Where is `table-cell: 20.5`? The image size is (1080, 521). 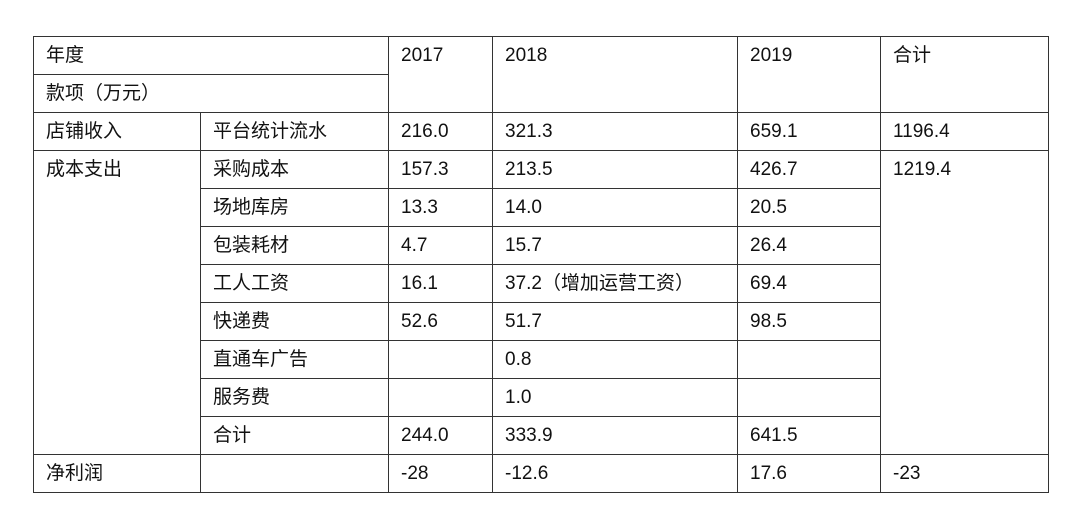
table-cell: 20.5 is located at coordinates (809, 207).